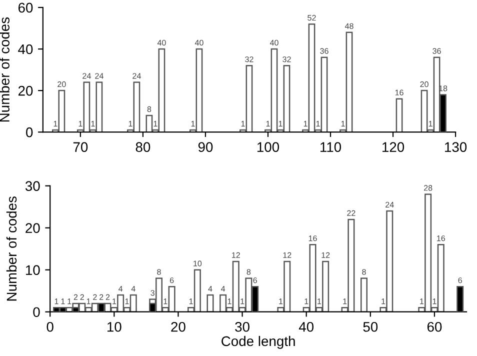  What do you see at coordinates (32, 186) in the screenshot?
I see `y-tick-label: 30` at bounding box center [32, 186].